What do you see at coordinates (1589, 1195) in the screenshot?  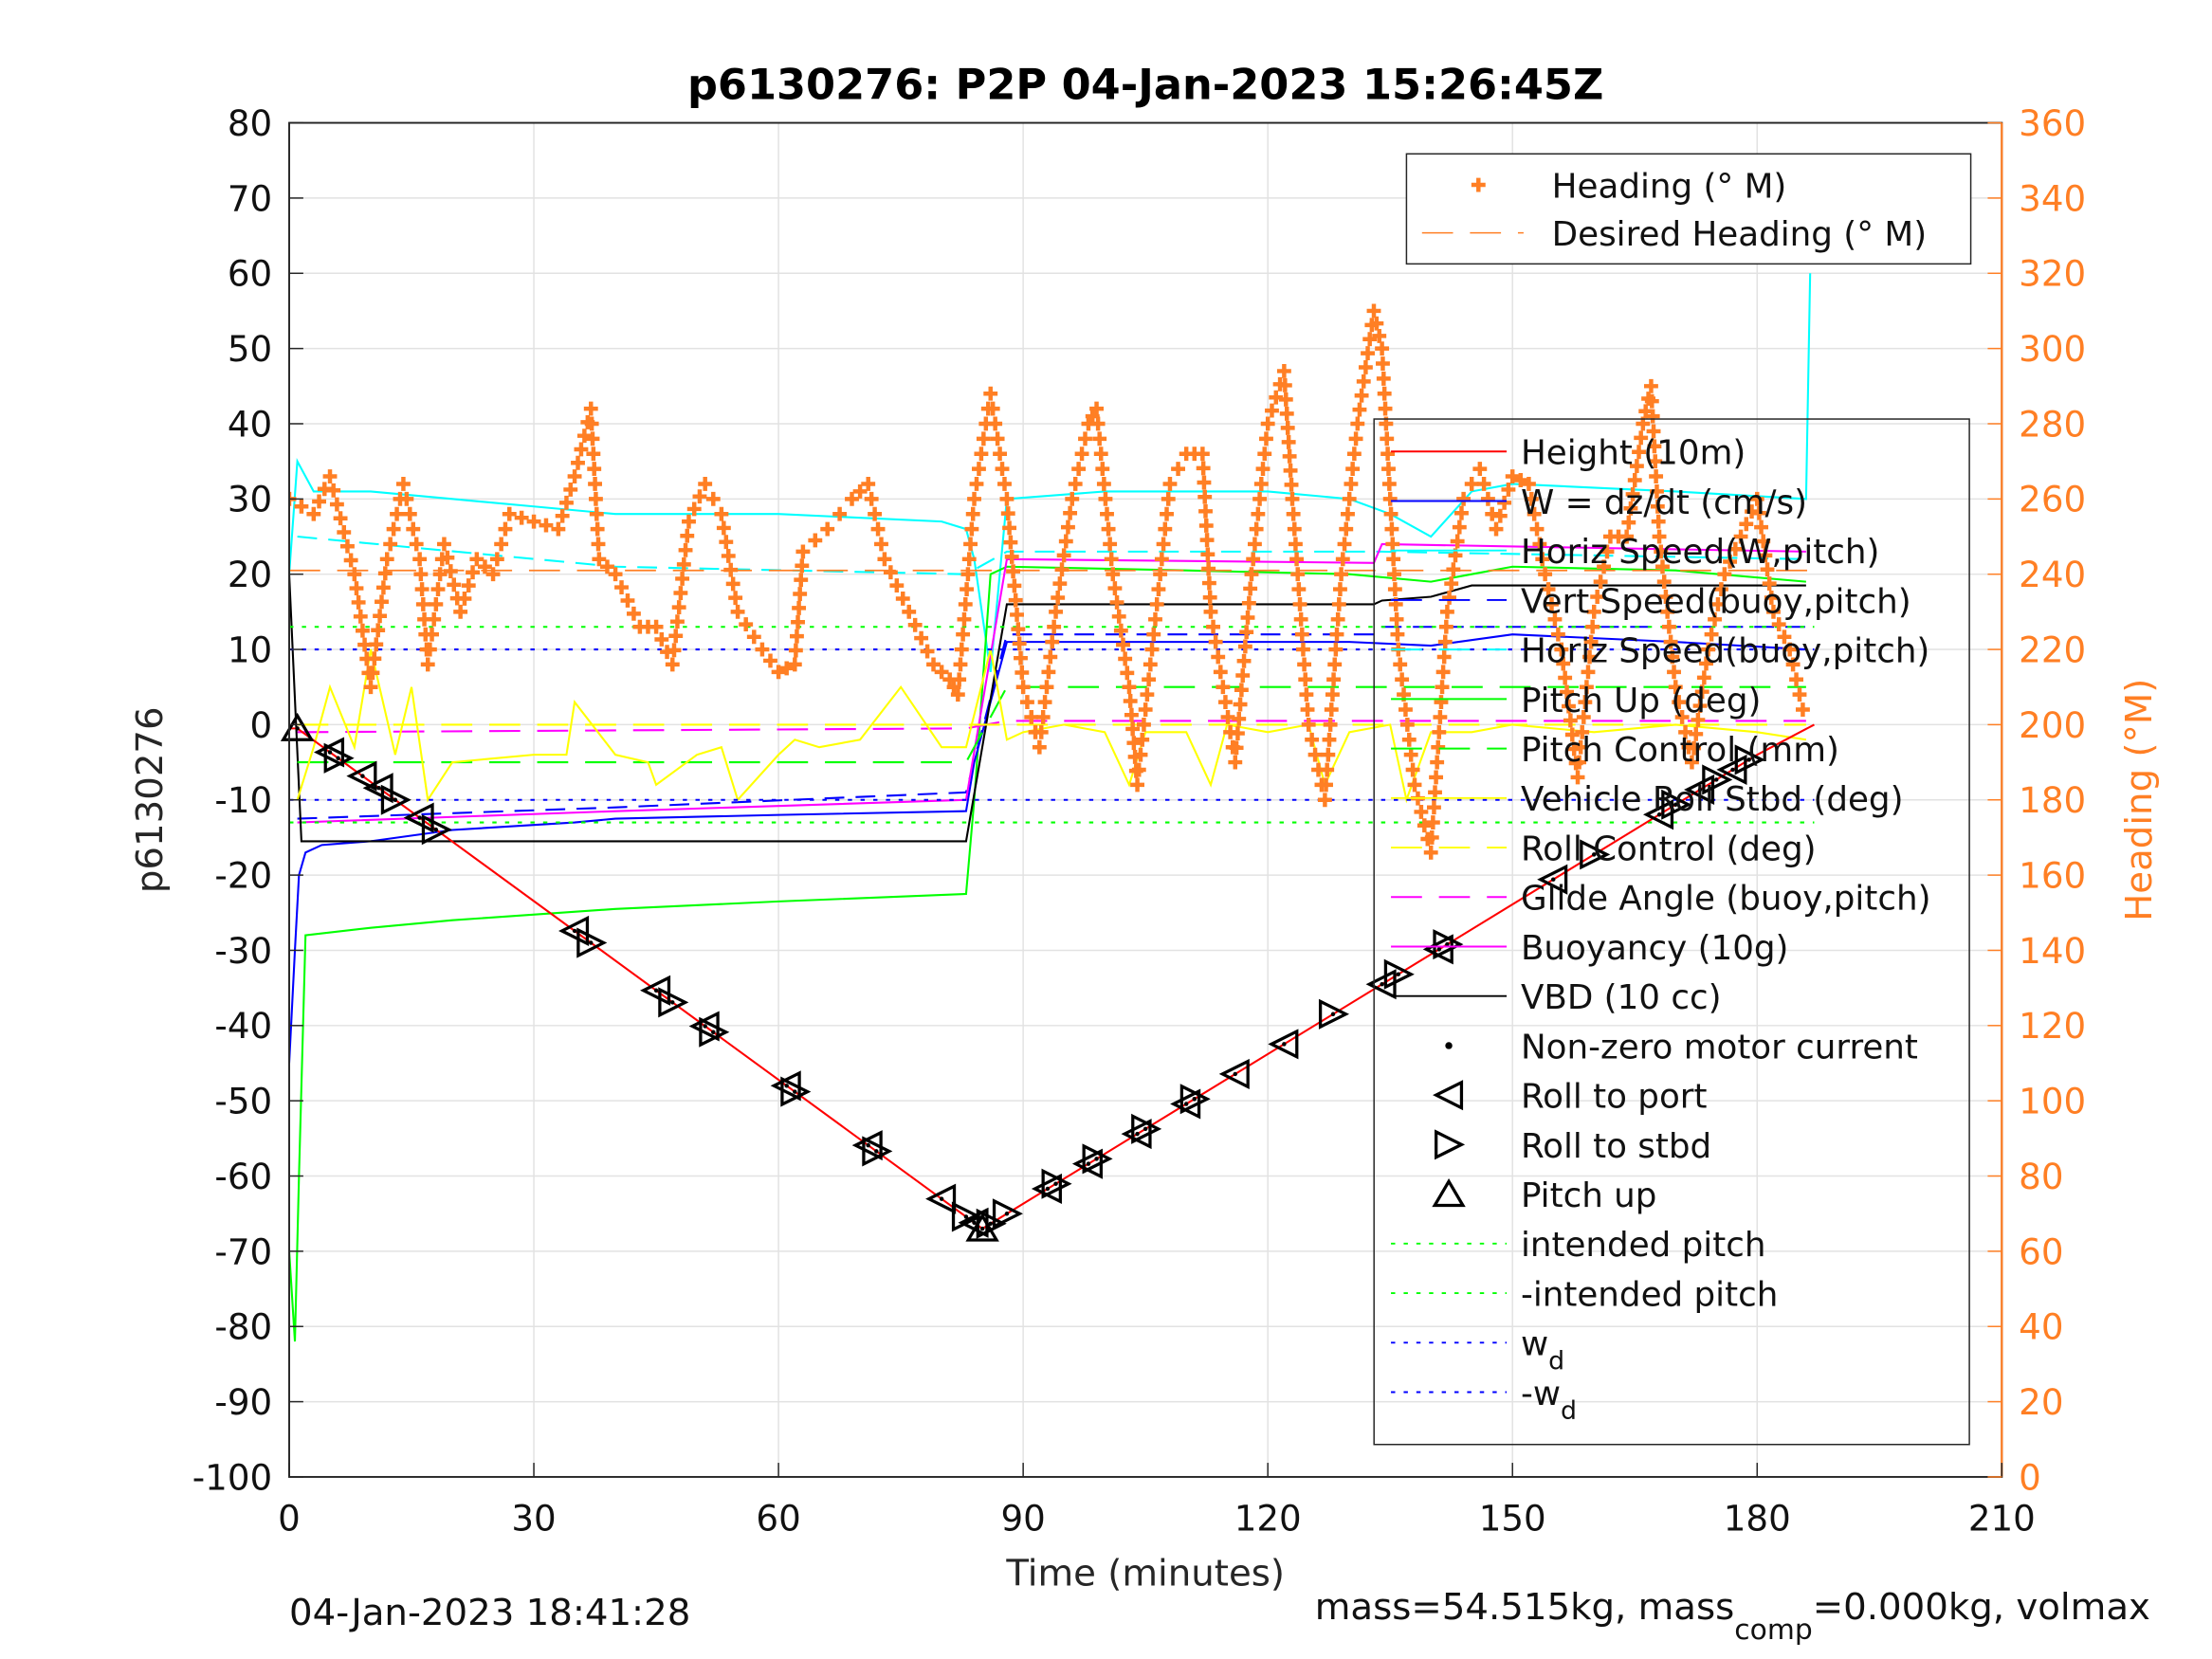 I see `legend-label-main: Pitch up` at bounding box center [1589, 1195].